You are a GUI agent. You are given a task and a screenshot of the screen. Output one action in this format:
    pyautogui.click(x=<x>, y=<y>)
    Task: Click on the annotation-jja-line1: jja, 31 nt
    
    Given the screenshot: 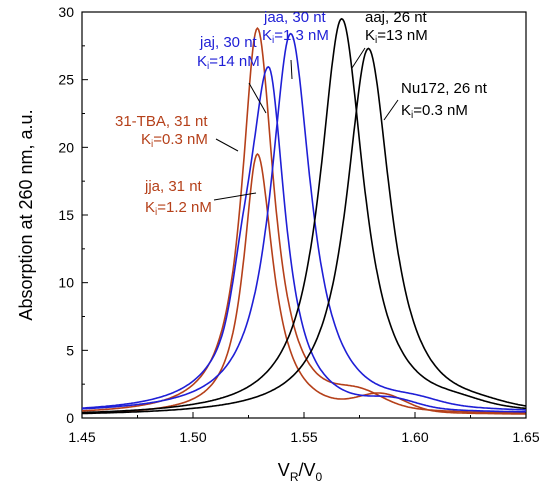 What is the action you would take?
    pyautogui.click(x=173, y=186)
    